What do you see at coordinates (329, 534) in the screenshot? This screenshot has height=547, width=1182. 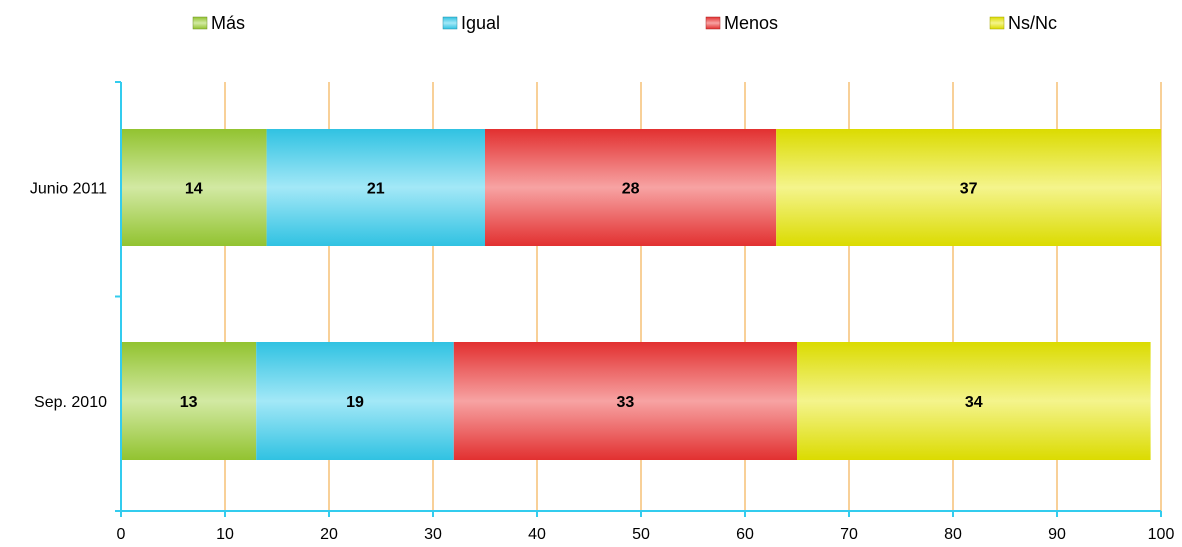 I see `x-tick-label: 20` at bounding box center [329, 534].